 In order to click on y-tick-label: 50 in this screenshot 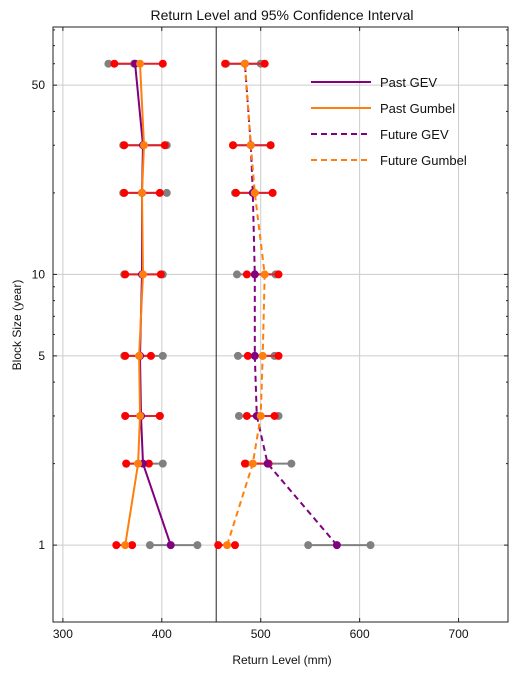, I will do `click(39, 85)`.